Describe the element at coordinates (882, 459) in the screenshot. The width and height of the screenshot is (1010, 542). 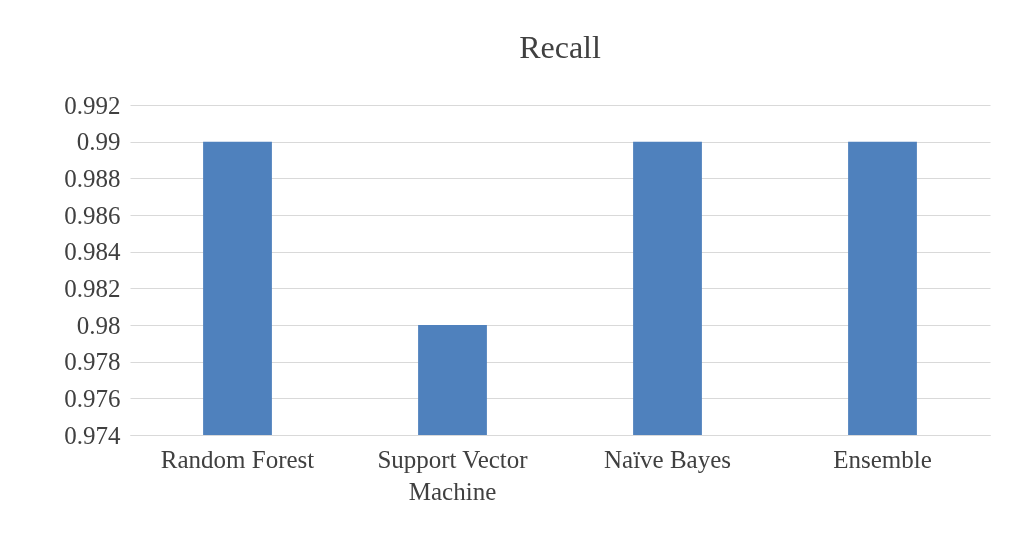
I see `x-tick-label: Ensemble` at that location.